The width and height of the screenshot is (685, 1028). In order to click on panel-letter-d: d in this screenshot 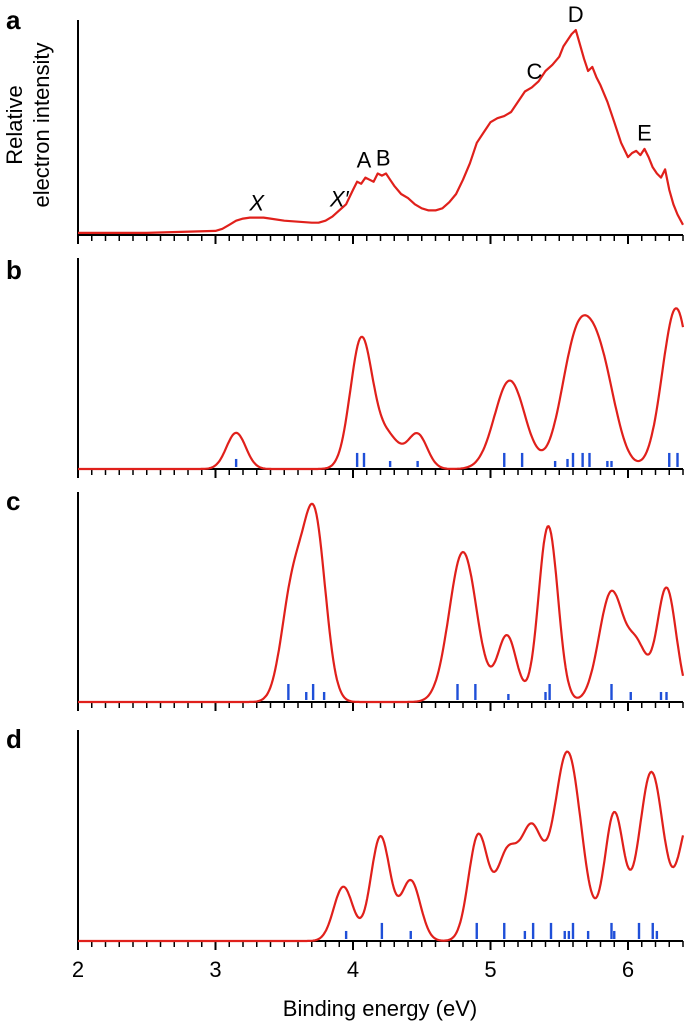, I will do `click(14, 739)`.